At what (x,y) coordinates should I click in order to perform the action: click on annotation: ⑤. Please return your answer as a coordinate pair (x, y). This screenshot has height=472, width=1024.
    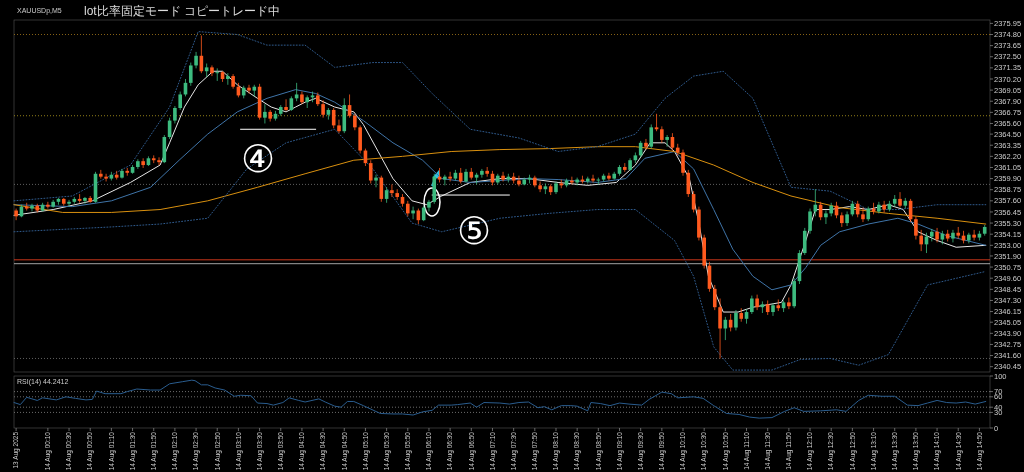
    Looking at the image, I should click on (474, 230).